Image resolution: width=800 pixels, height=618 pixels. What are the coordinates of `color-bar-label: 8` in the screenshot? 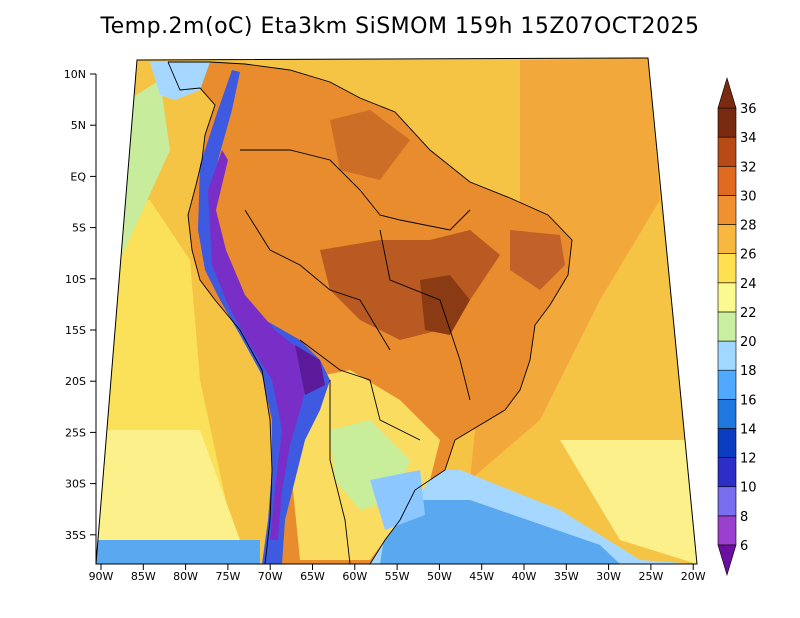 It's located at (744, 517).